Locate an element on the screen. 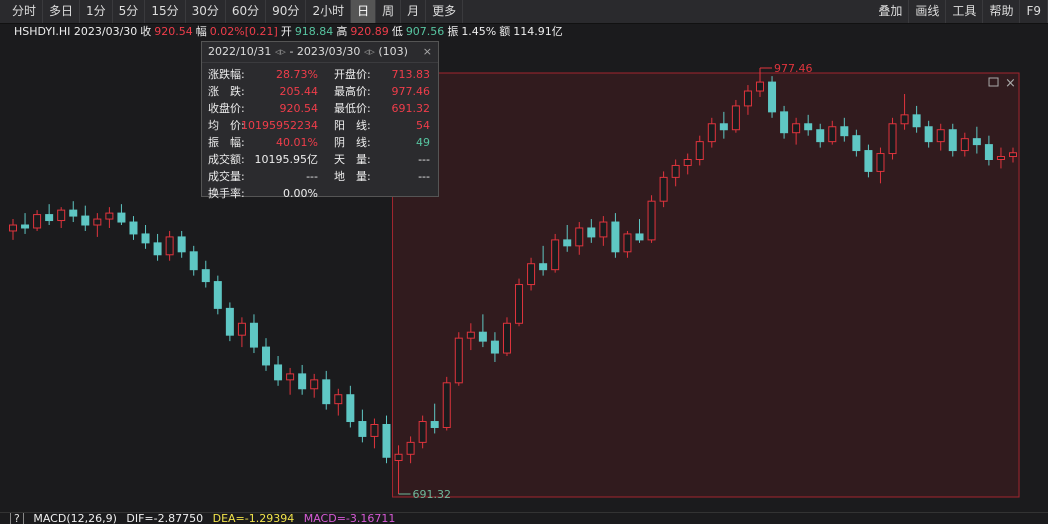 The height and width of the screenshot is (524, 1048). period-tab-active: 日 is located at coordinates (364, 11).